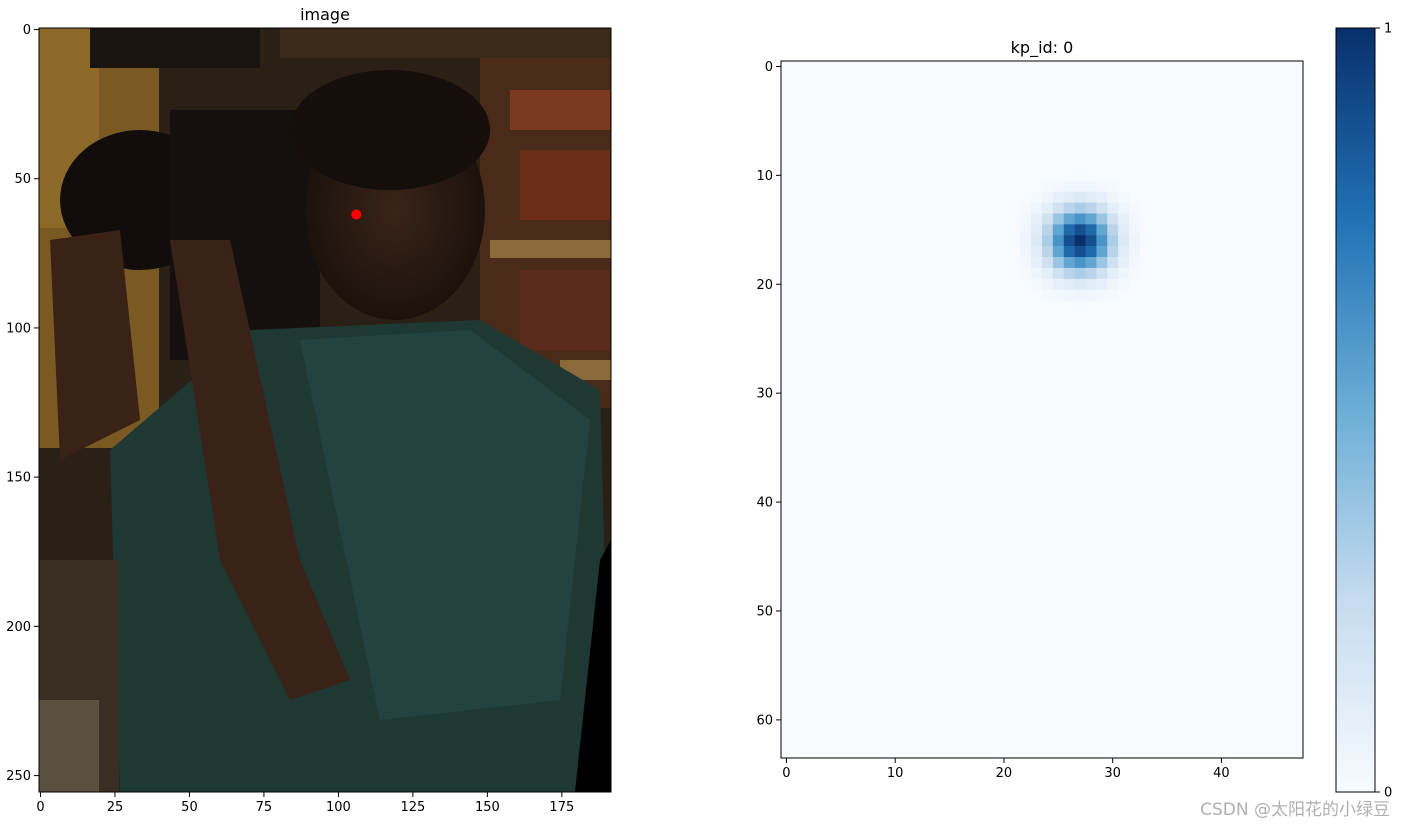 Image resolution: width=1406 pixels, height=828 pixels. I want to click on y-tick-label: 40, so click(764, 503).